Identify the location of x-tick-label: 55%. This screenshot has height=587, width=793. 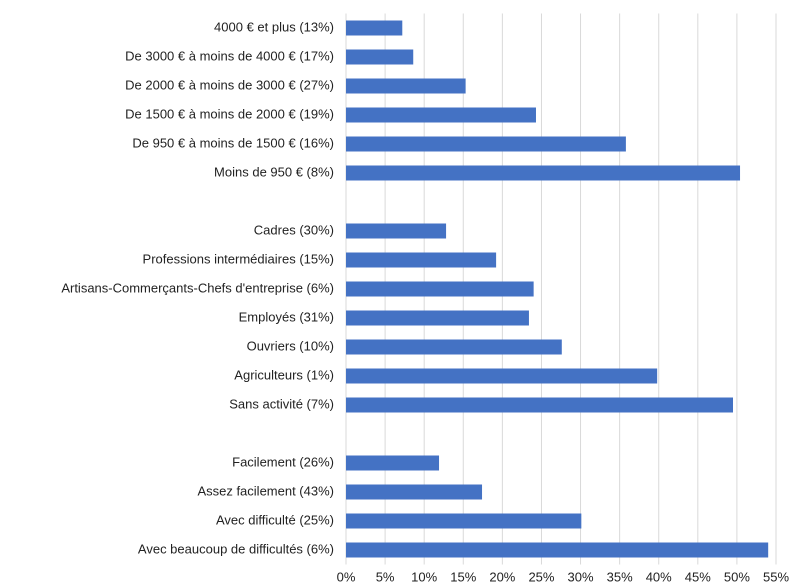
(776, 576).